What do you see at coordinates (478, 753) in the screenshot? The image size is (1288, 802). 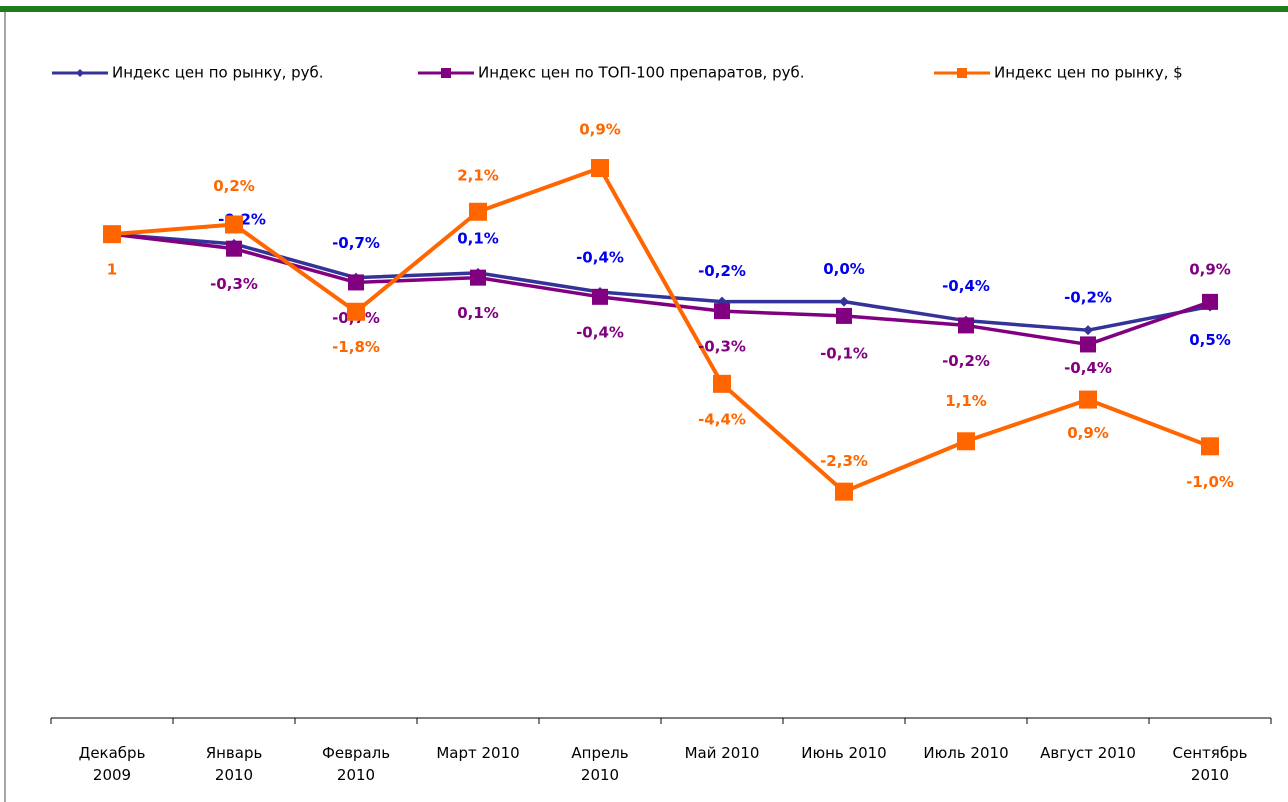 I see `x-tick-label: Март 2010` at bounding box center [478, 753].